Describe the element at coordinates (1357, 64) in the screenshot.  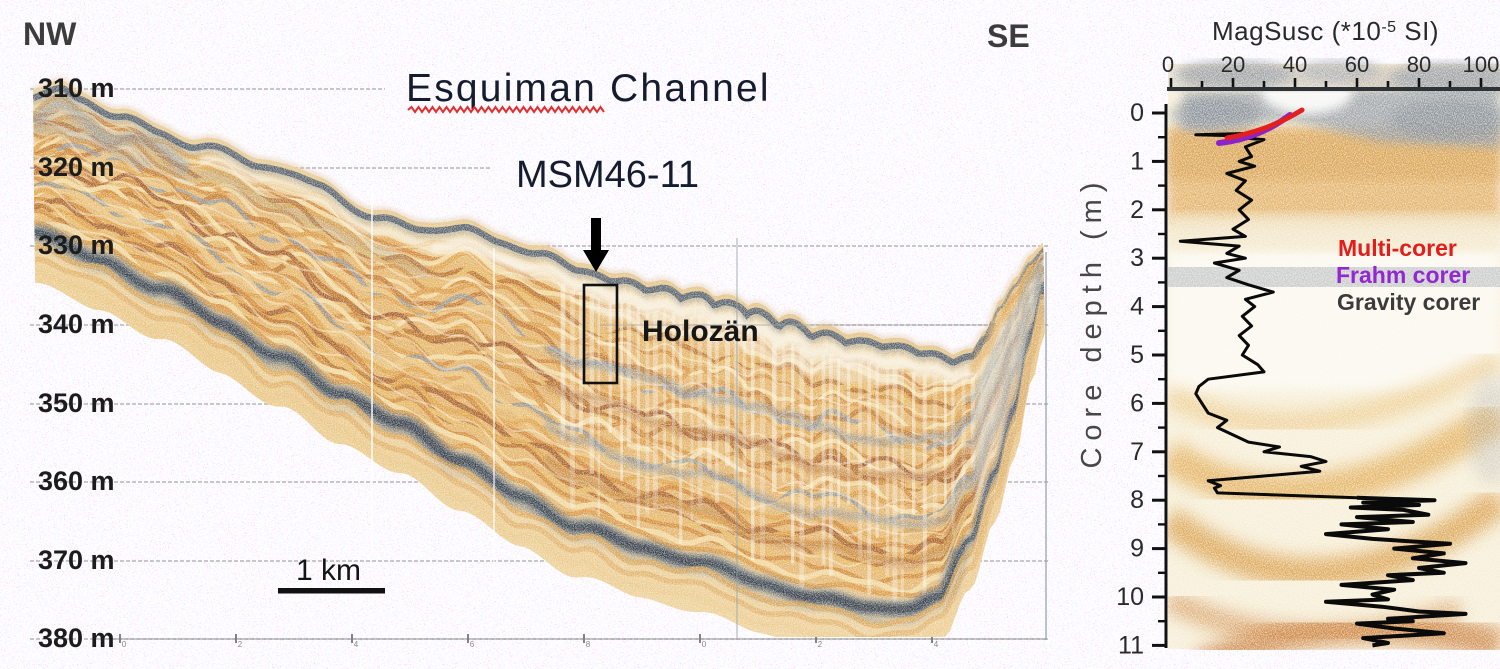
I see `svg-text: 60` at that location.